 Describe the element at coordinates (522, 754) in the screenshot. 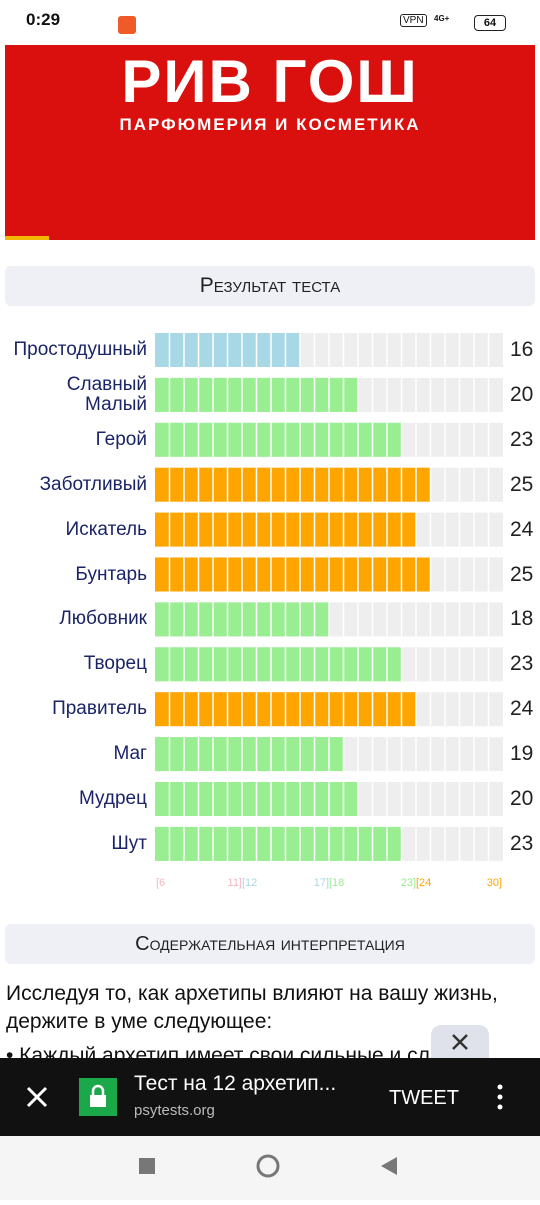

I see `value-label: 19` at that location.